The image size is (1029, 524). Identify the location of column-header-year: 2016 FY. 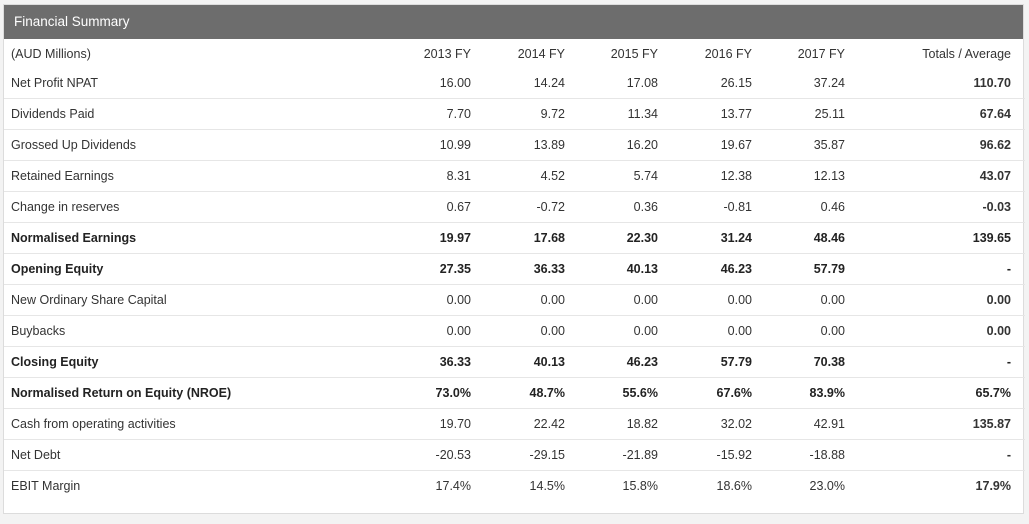
(728, 53).